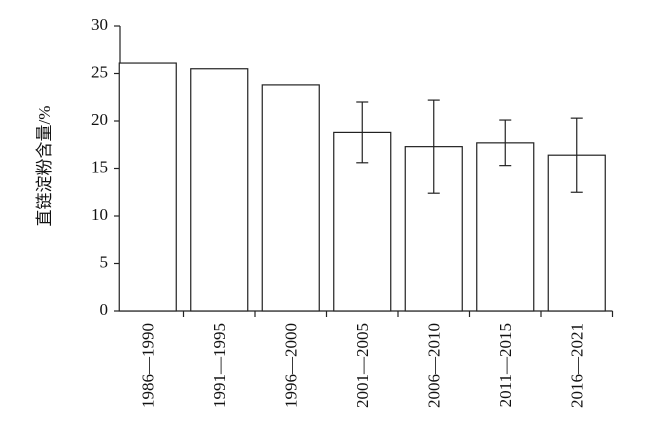 This screenshot has width=659, height=438. Describe the element at coordinates (576, 365) in the screenshot. I see `x-tick-label: 2016—2021` at that location.